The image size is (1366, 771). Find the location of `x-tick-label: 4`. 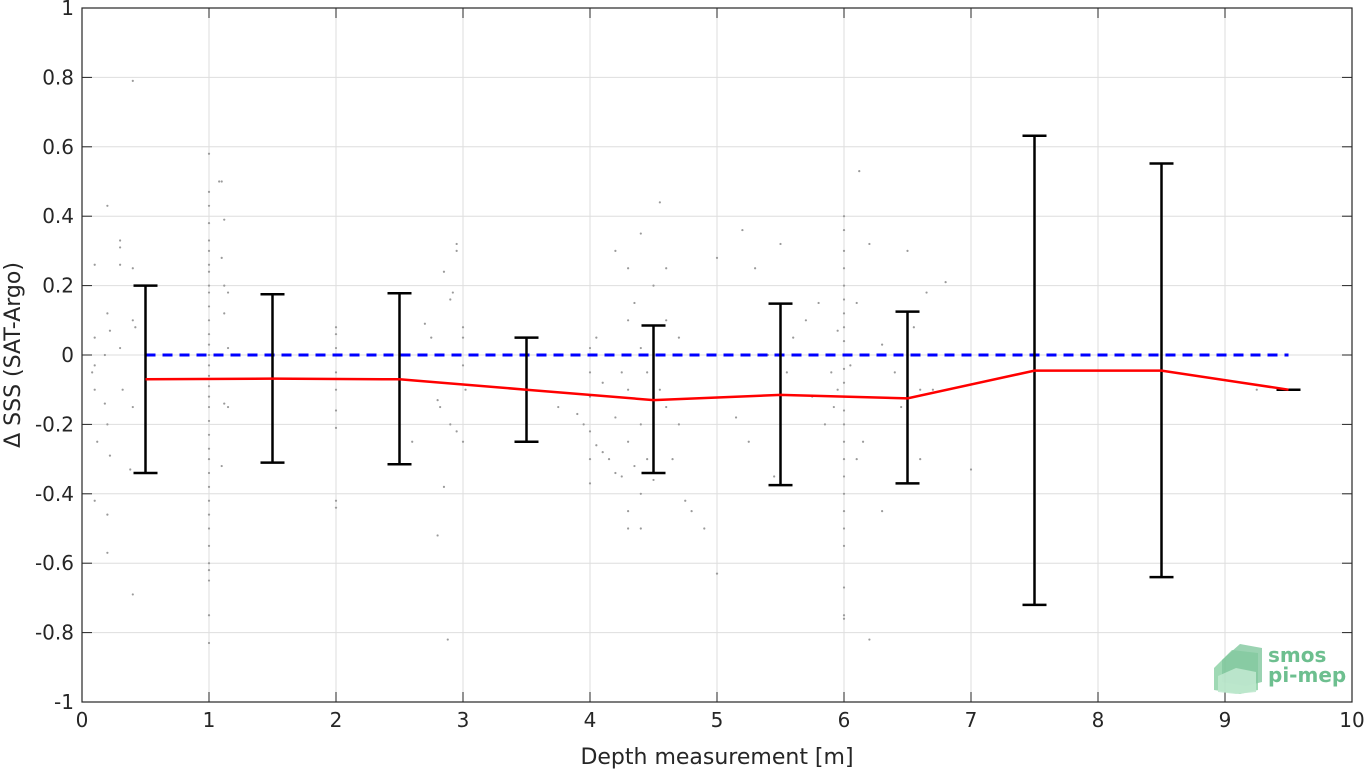

x-tick-label: 4 is located at coordinates (590, 720).